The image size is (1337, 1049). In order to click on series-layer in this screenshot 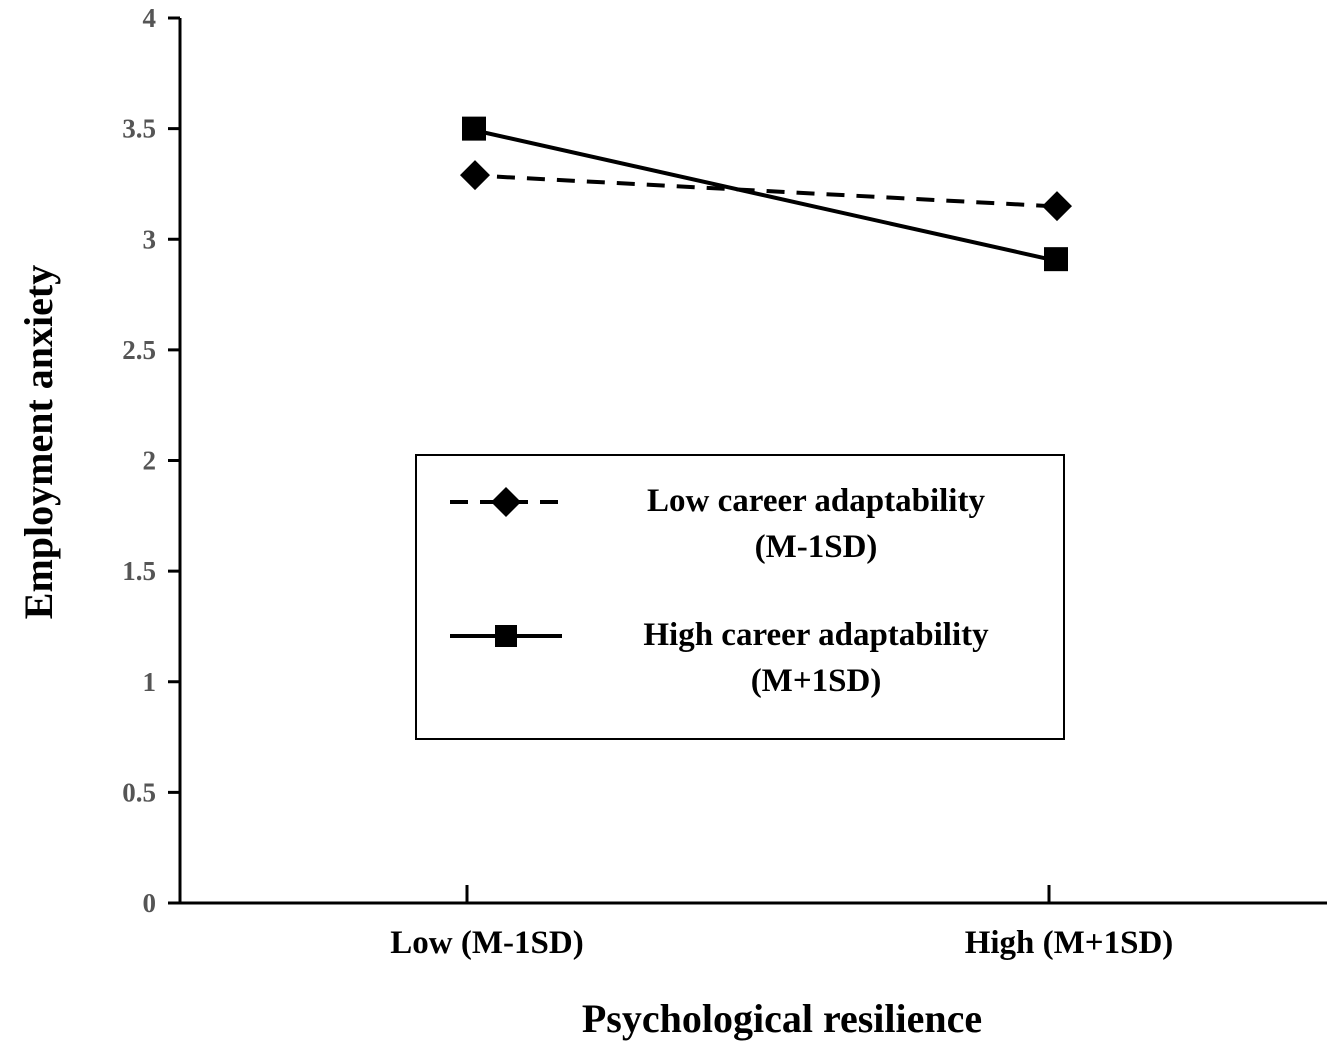, I will do `click(766, 194)`.